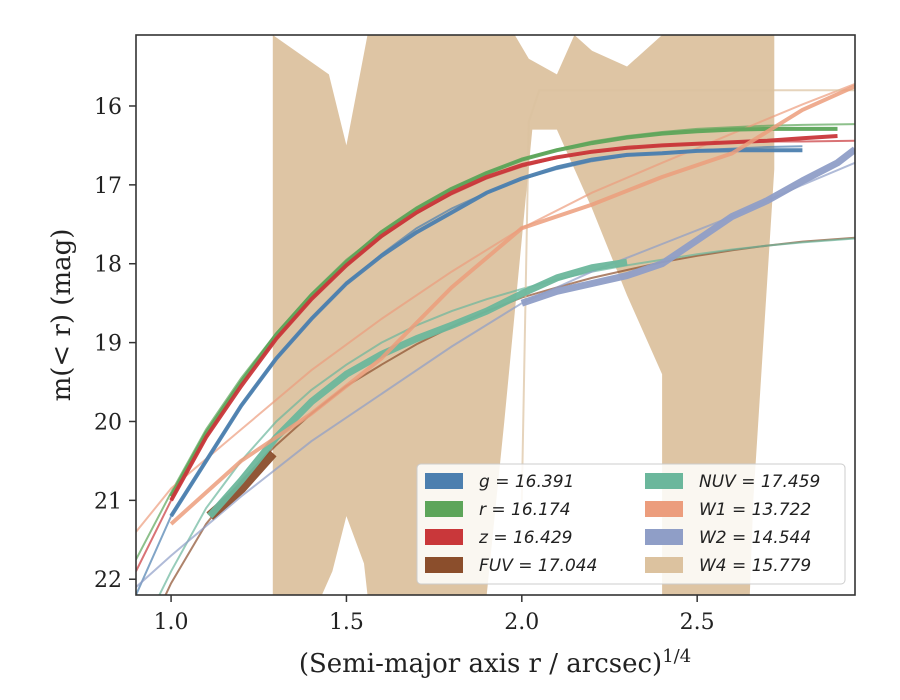 The width and height of the screenshot is (900, 700). What do you see at coordinates (526, 482) in the screenshot?
I see `legend-label: g = 16.391` at bounding box center [526, 482].